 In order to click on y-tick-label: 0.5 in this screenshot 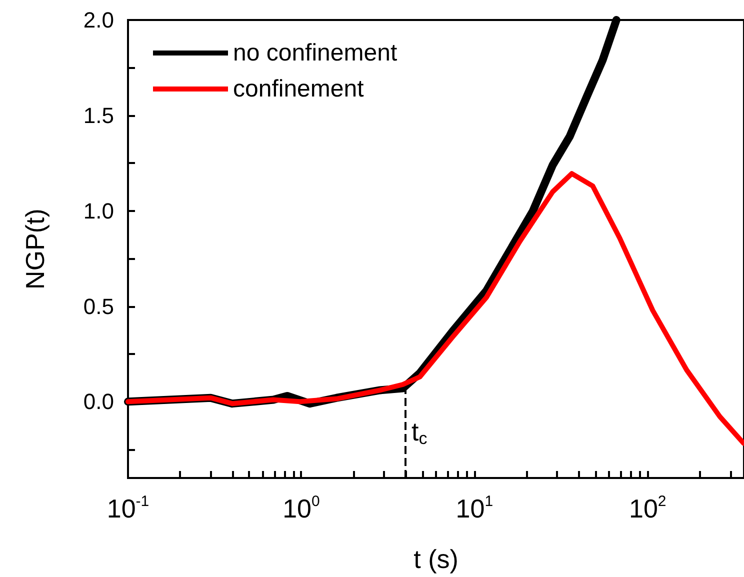, I will do `click(98, 306)`.